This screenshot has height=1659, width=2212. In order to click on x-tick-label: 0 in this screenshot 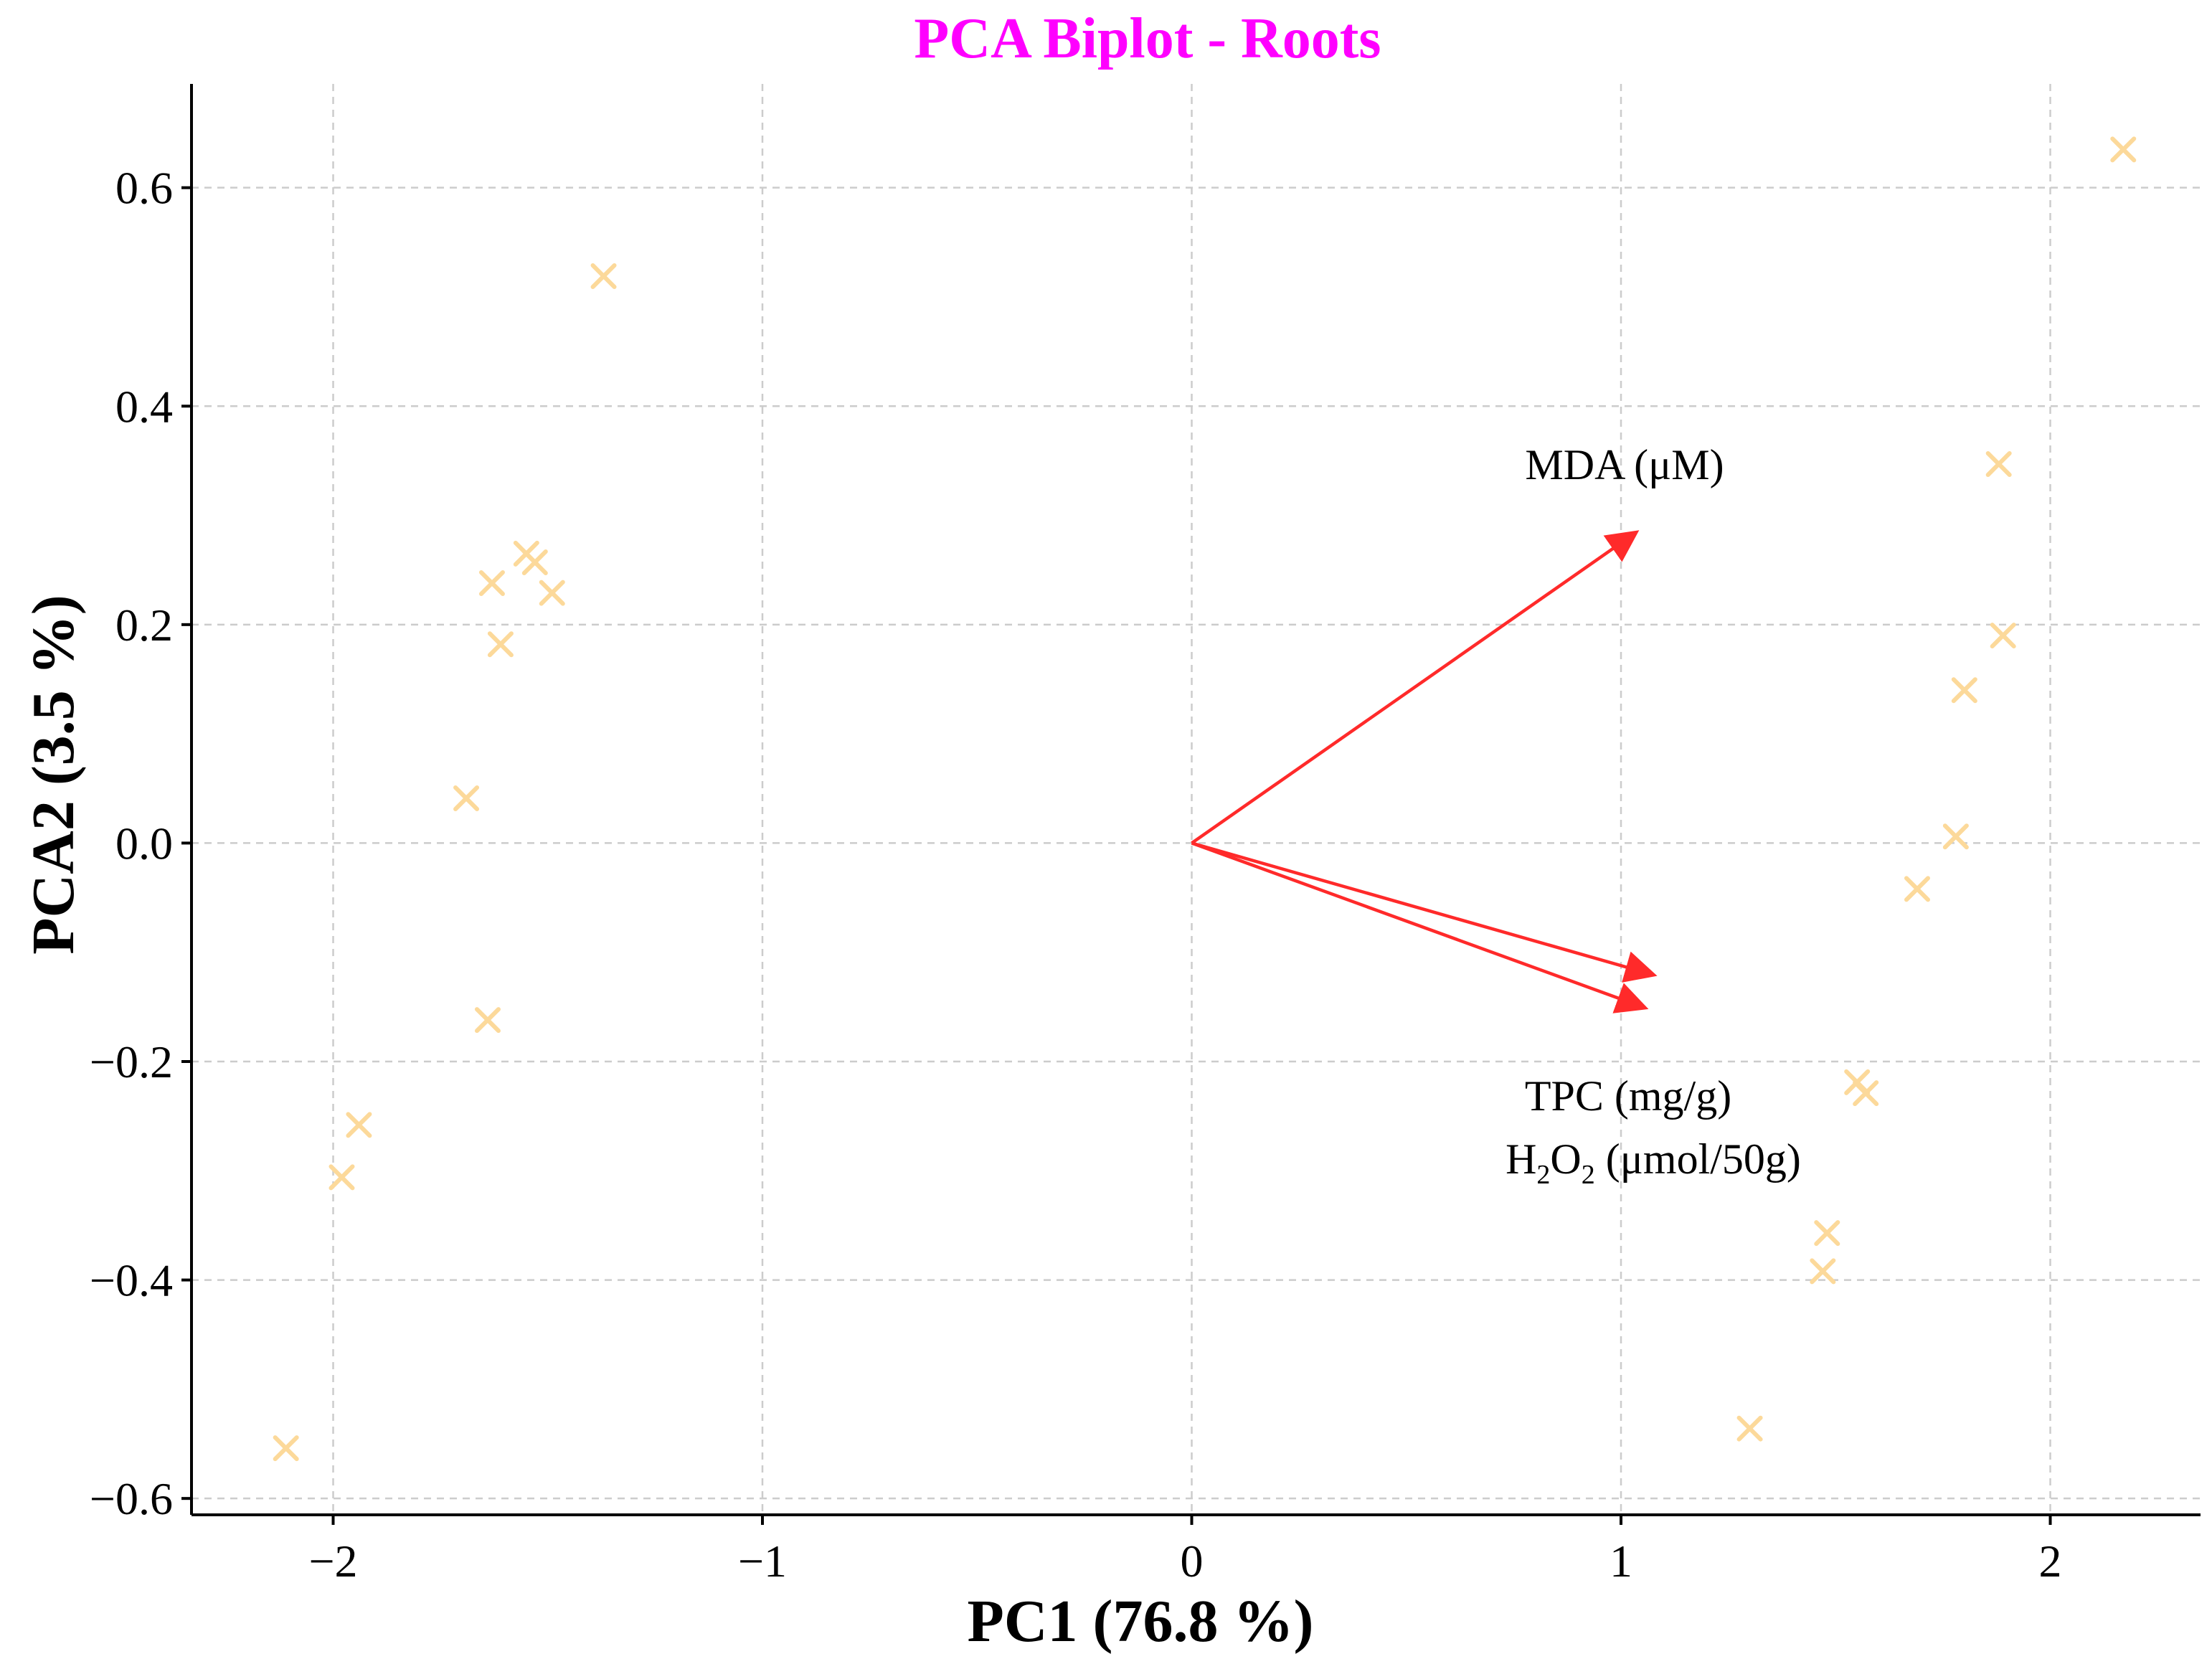, I will do `click(1192, 1561)`.